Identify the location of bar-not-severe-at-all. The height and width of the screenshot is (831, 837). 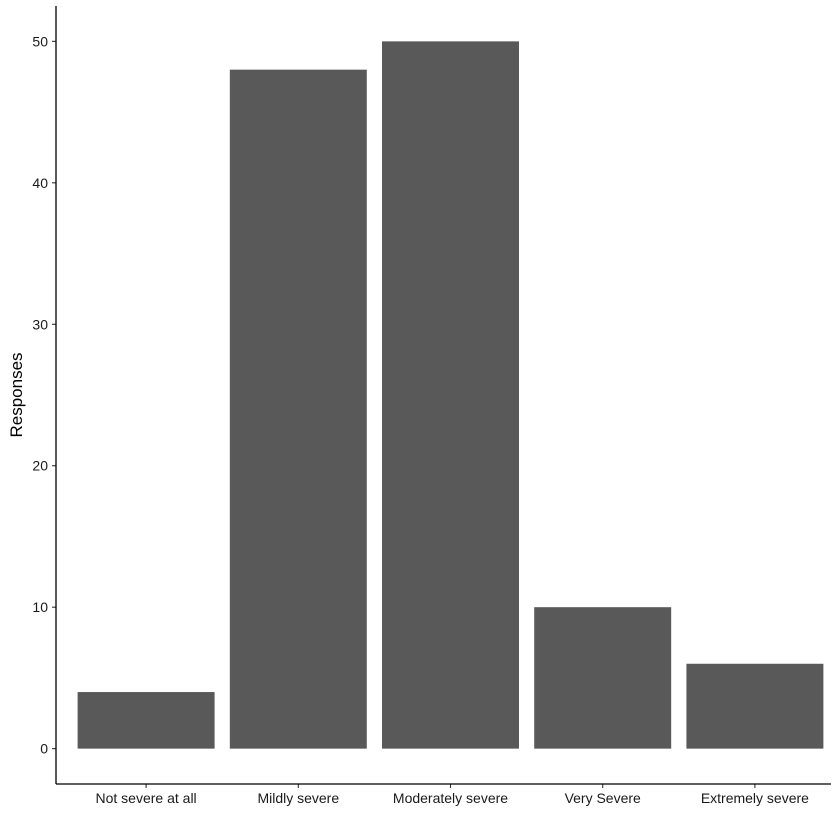
(146, 720).